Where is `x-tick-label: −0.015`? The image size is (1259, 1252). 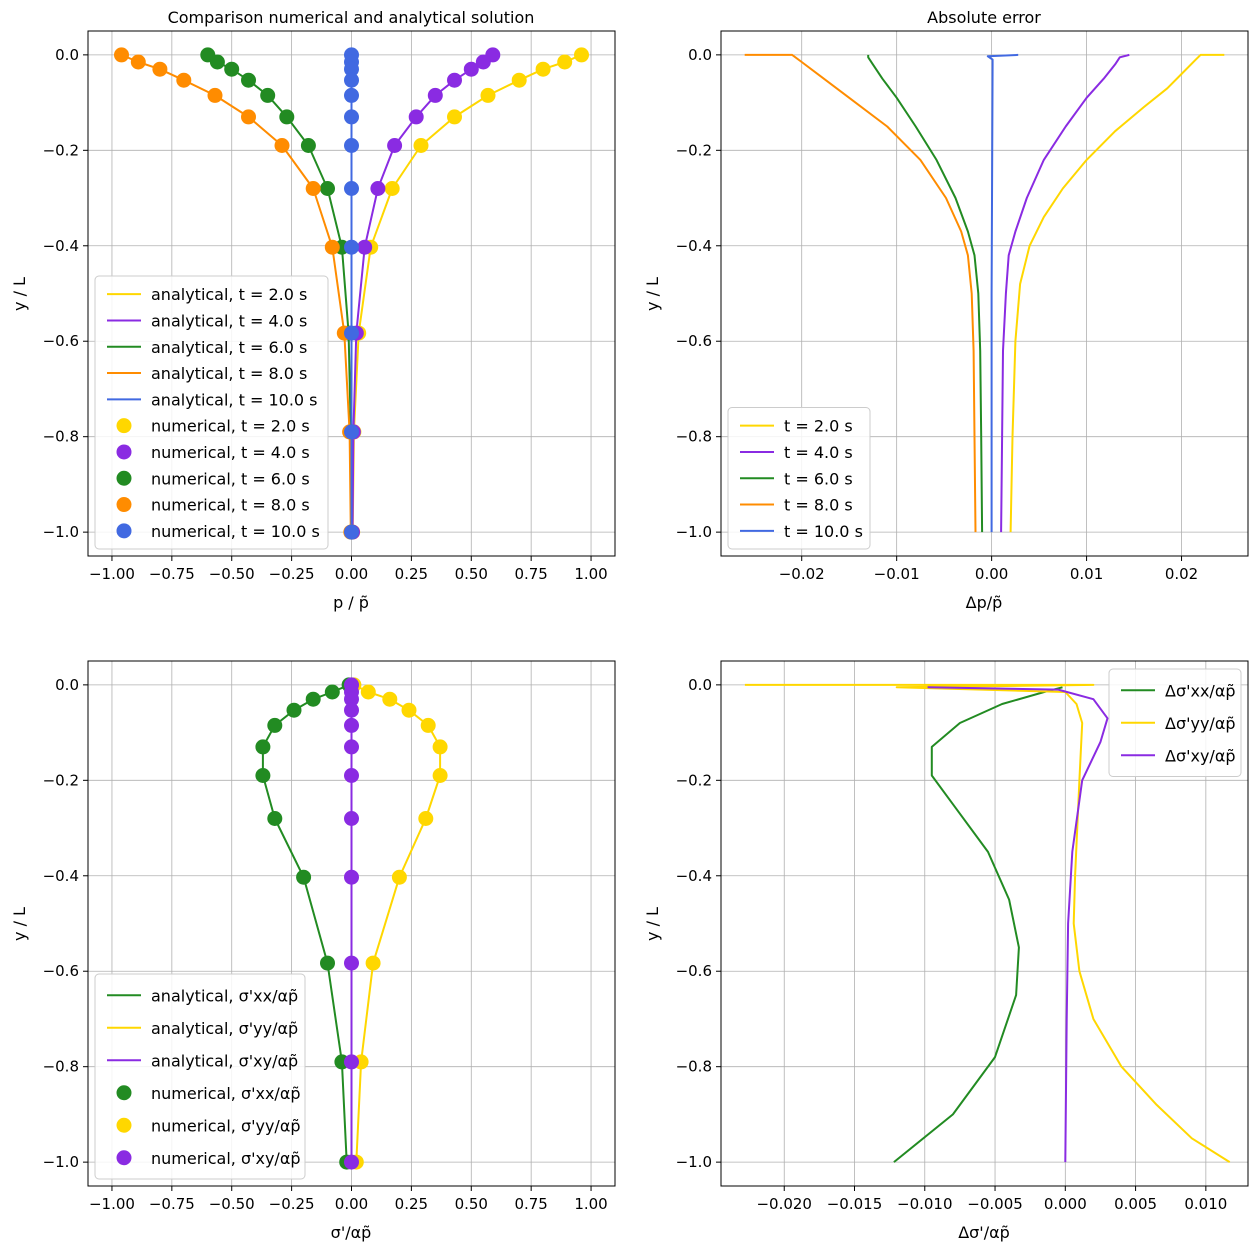 x-tick-label: −0.015 is located at coordinates (855, 1204).